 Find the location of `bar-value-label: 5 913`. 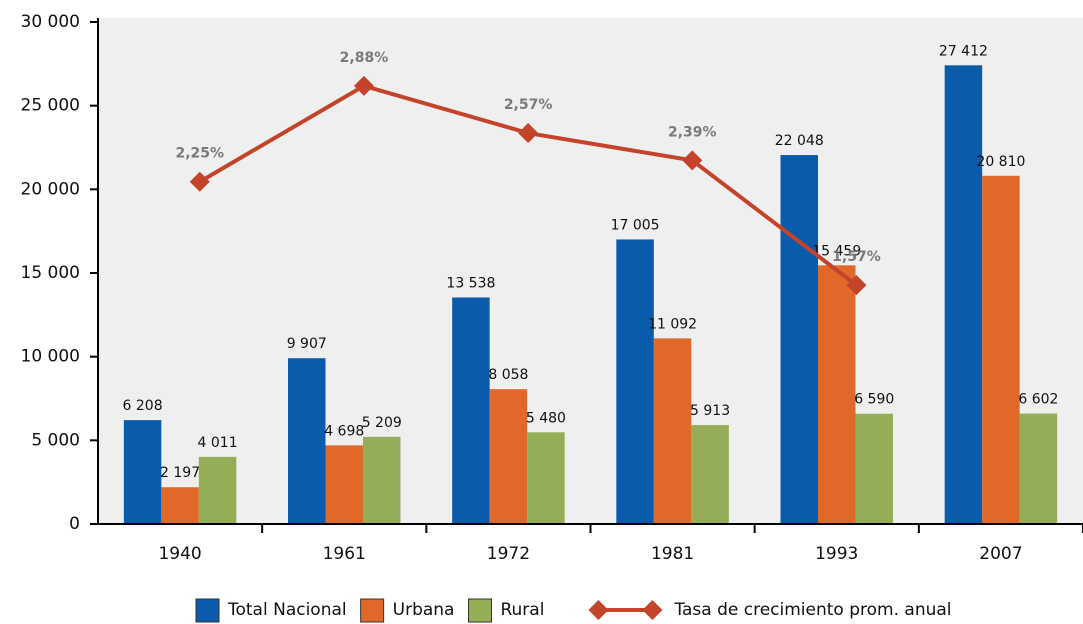

bar-value-label: 5 913 is located at coordinates (710, 411).